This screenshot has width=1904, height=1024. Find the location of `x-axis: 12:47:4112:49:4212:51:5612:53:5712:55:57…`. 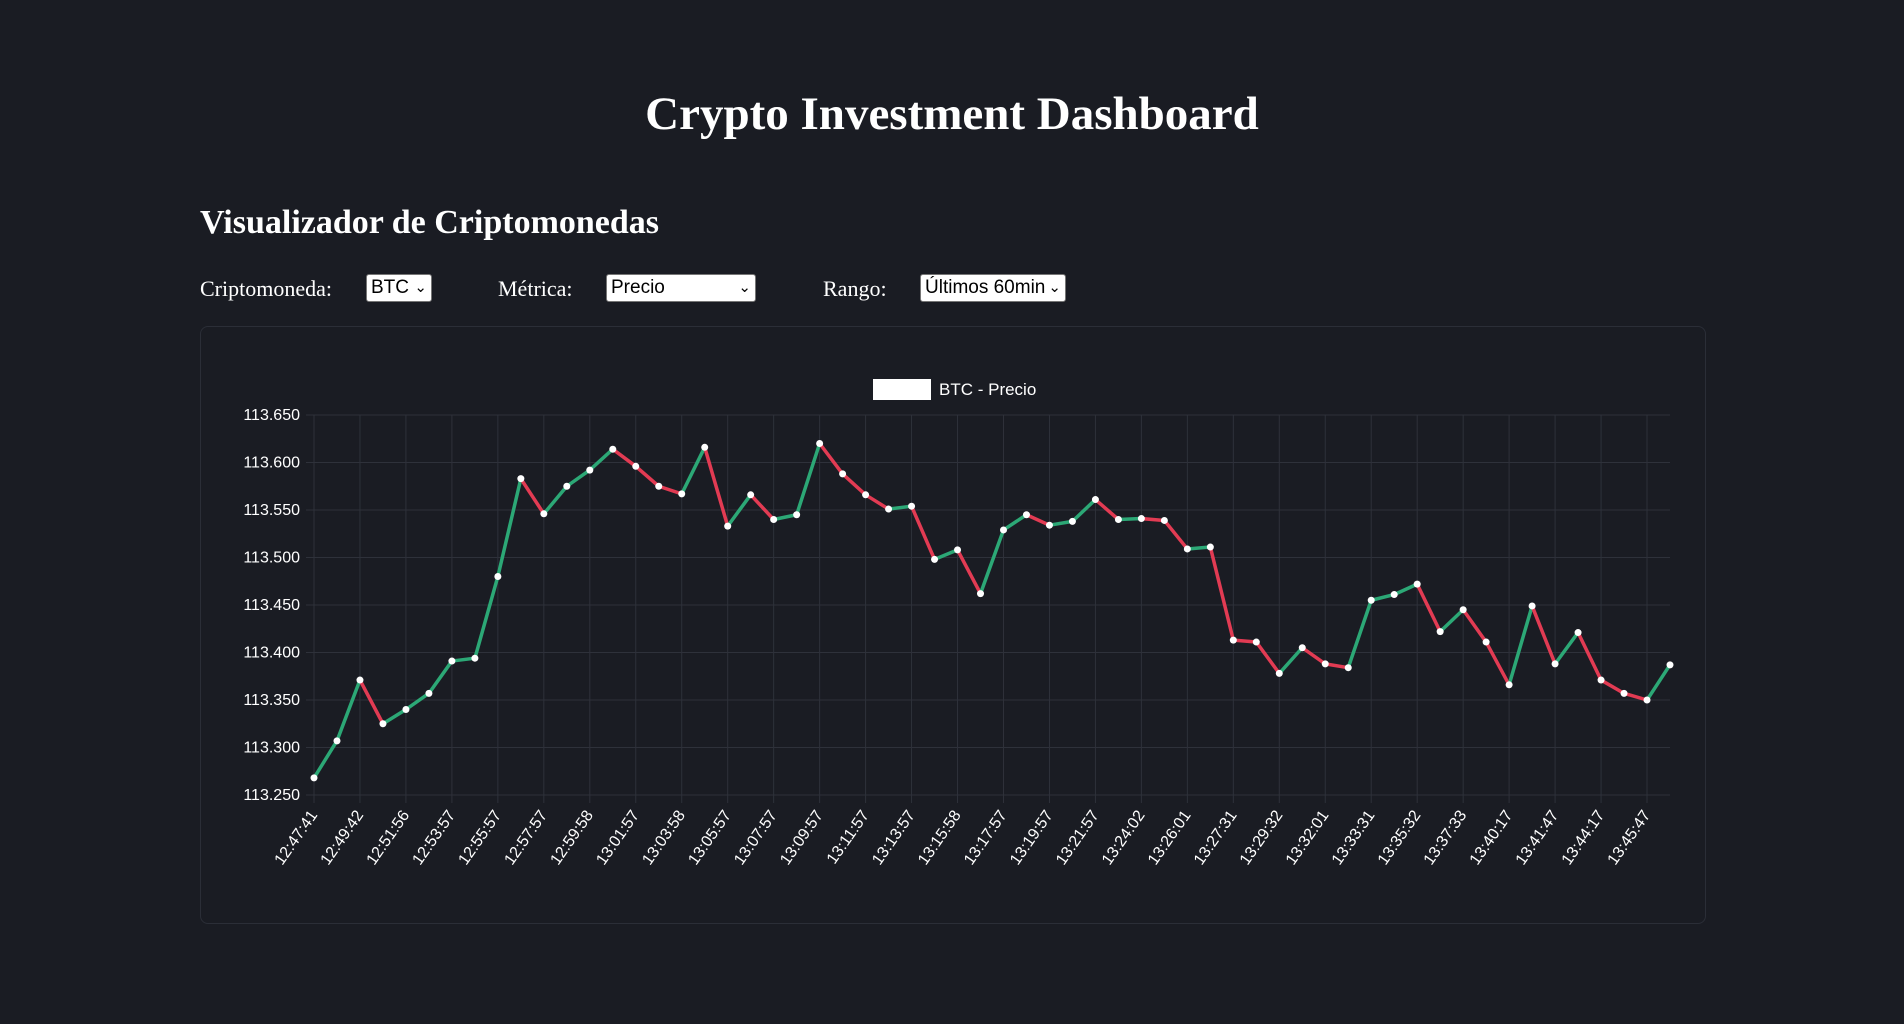

x-axis: 12:47:4112:49:4212:51:5612:53:5712:55:57… is located at coordinates (963, 837).